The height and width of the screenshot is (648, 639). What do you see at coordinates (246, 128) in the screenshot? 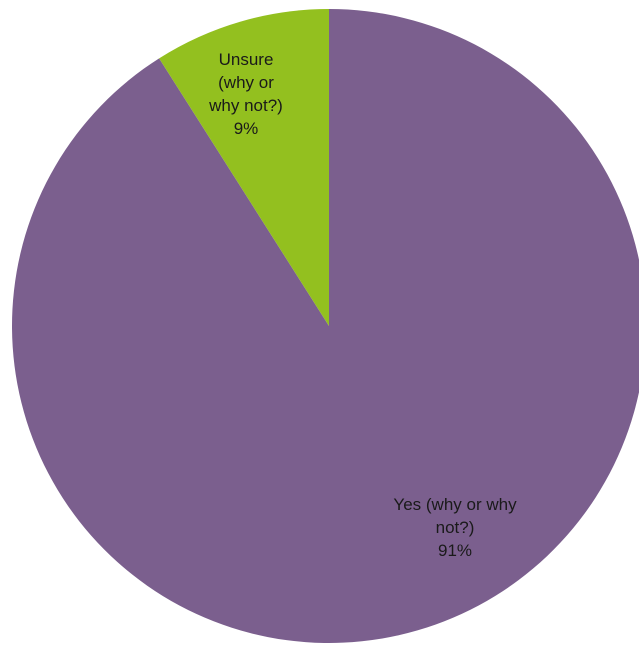
I see `pie-slice-percent: 9%` at bounding box center [246, 128].